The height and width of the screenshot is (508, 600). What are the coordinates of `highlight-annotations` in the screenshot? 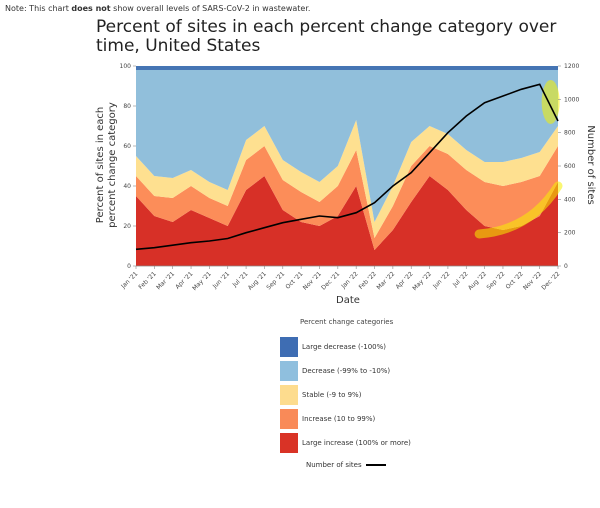 It's located at (518, 159).